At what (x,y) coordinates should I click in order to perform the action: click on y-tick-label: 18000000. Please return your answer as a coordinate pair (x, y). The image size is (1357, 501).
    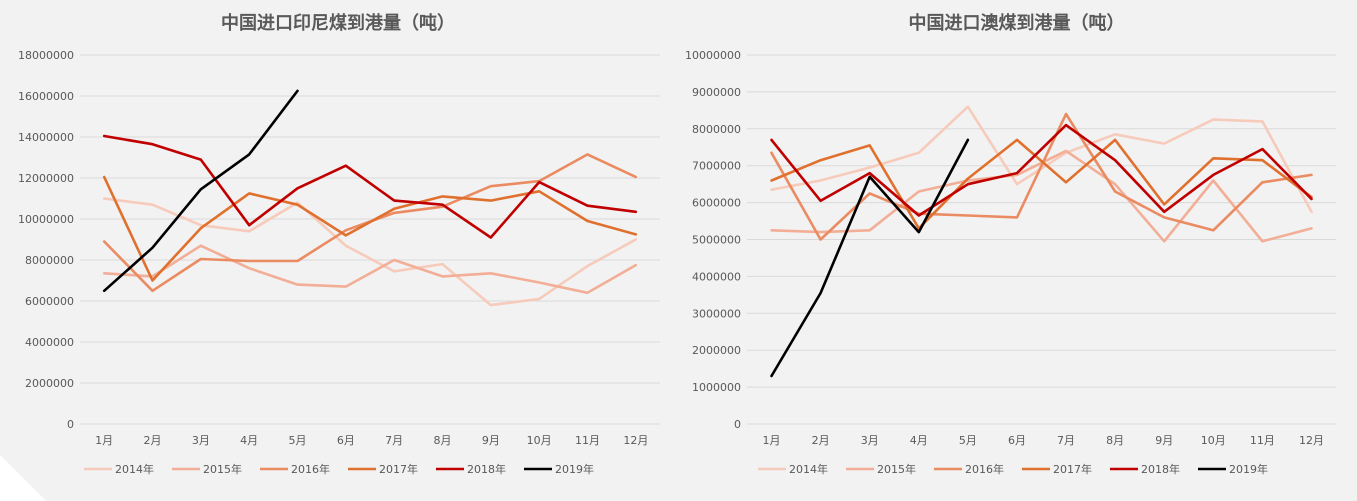
    Looking at the image, I should click on (46, 55).